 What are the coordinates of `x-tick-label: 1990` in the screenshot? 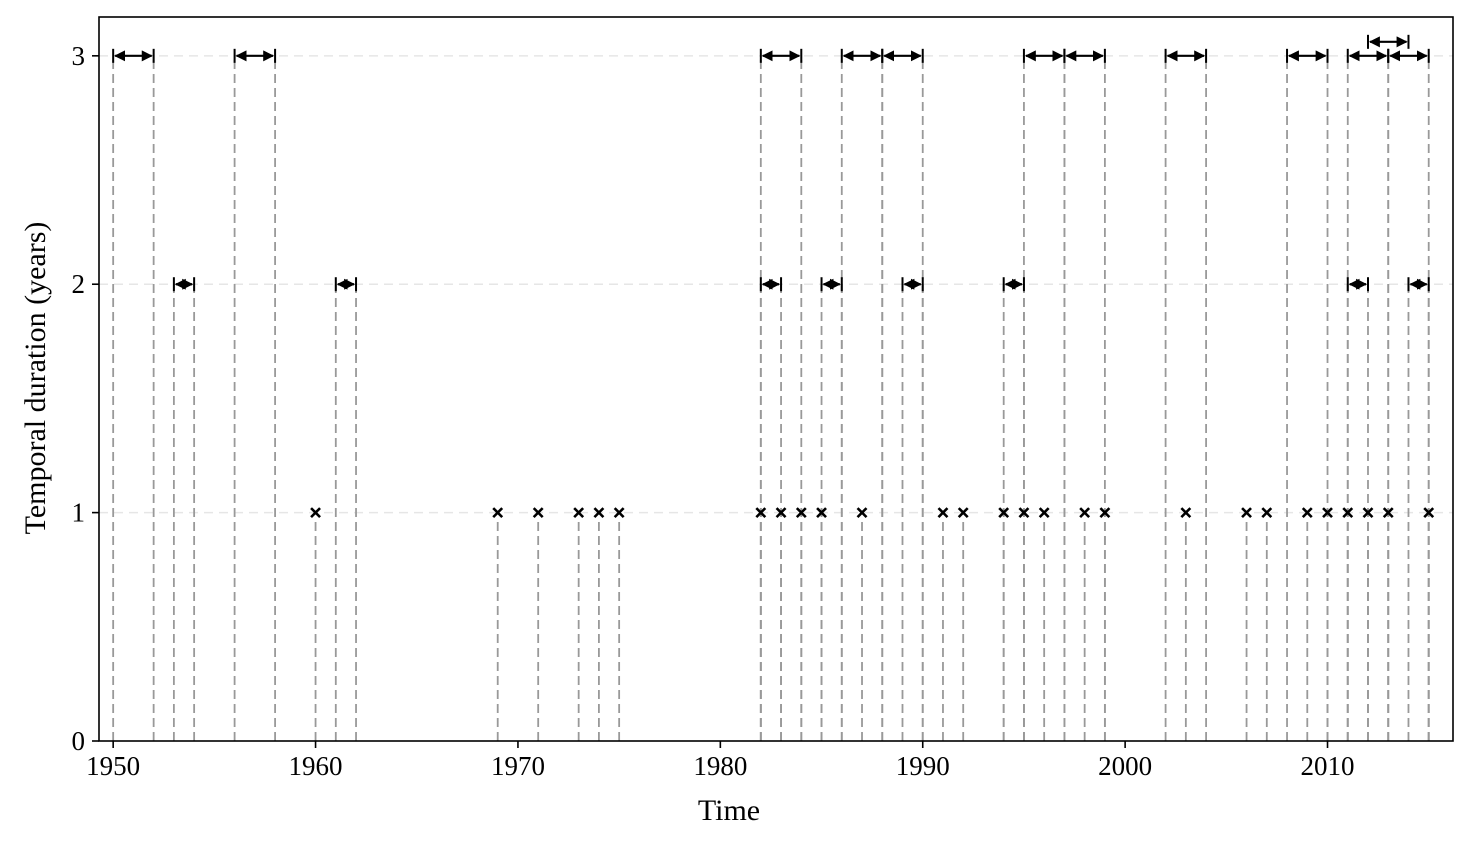 It's located at (923, 766).